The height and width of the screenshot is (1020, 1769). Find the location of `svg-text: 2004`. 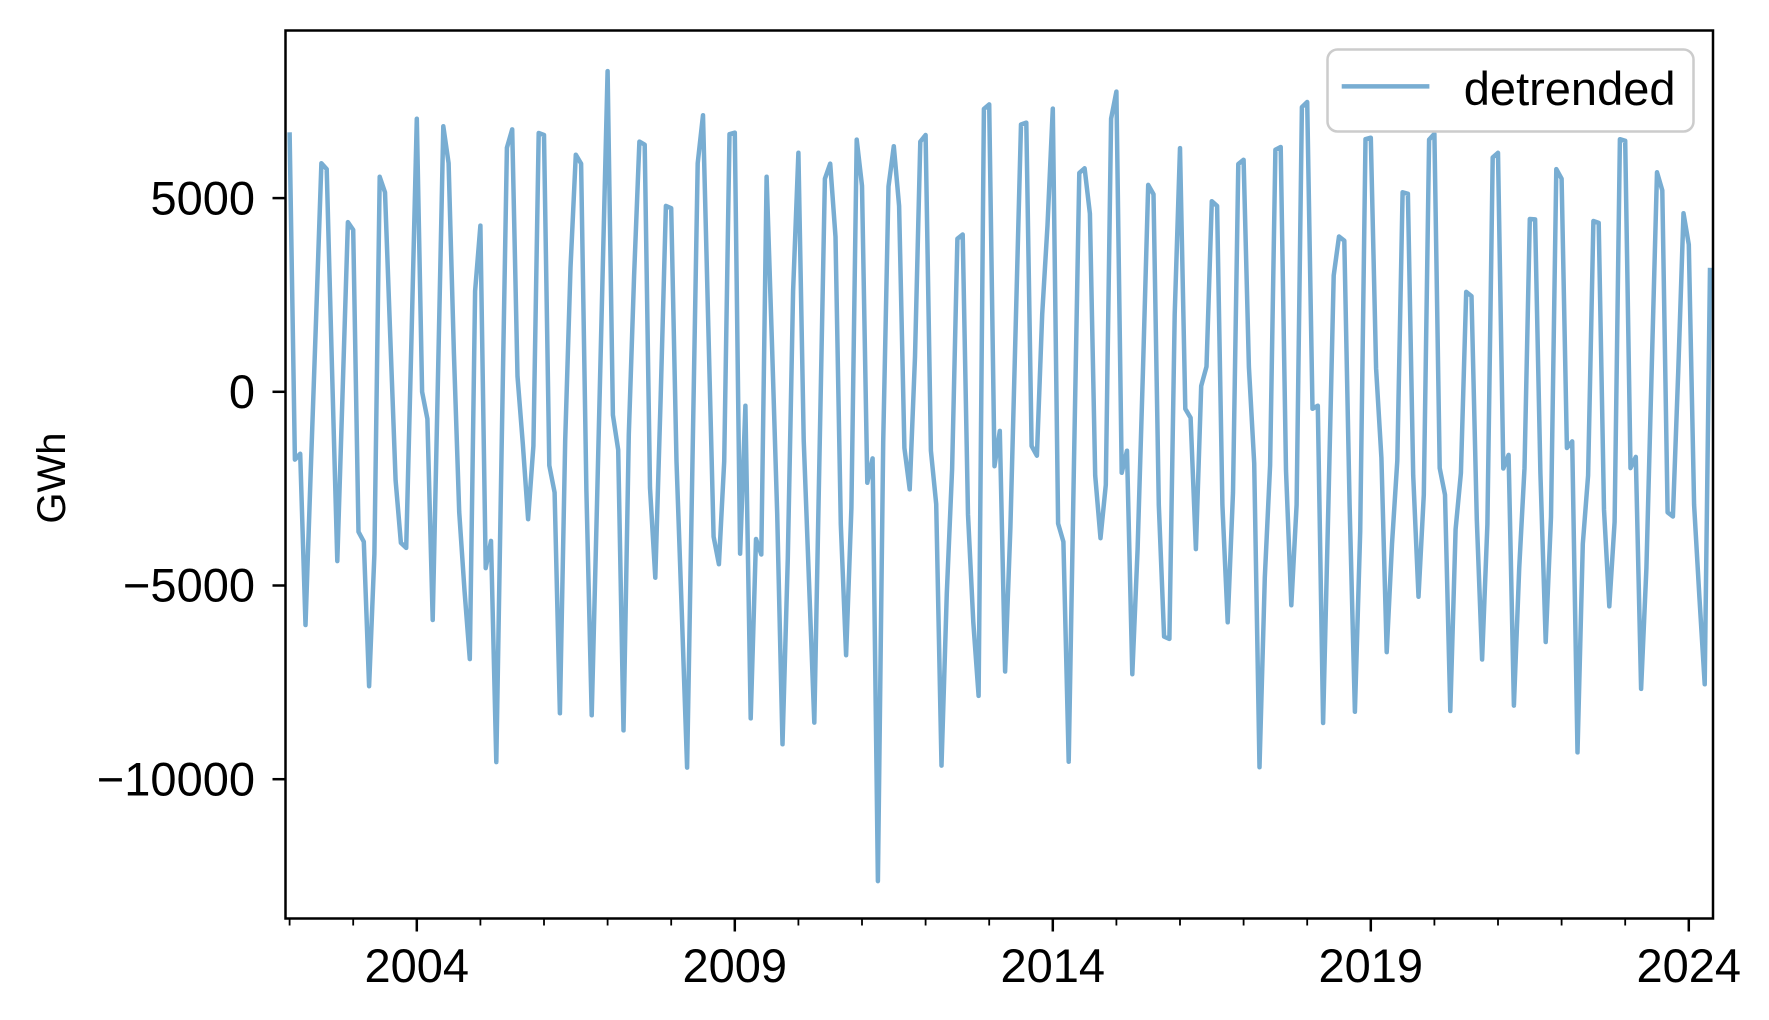

svg-text: 2004 is located at coordinates (417, 965).